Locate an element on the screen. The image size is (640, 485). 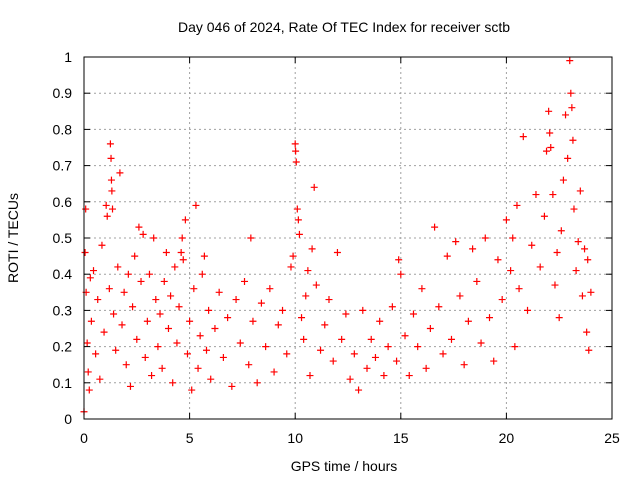
x-tick-label: 10 is located at coordinates (295, 438).